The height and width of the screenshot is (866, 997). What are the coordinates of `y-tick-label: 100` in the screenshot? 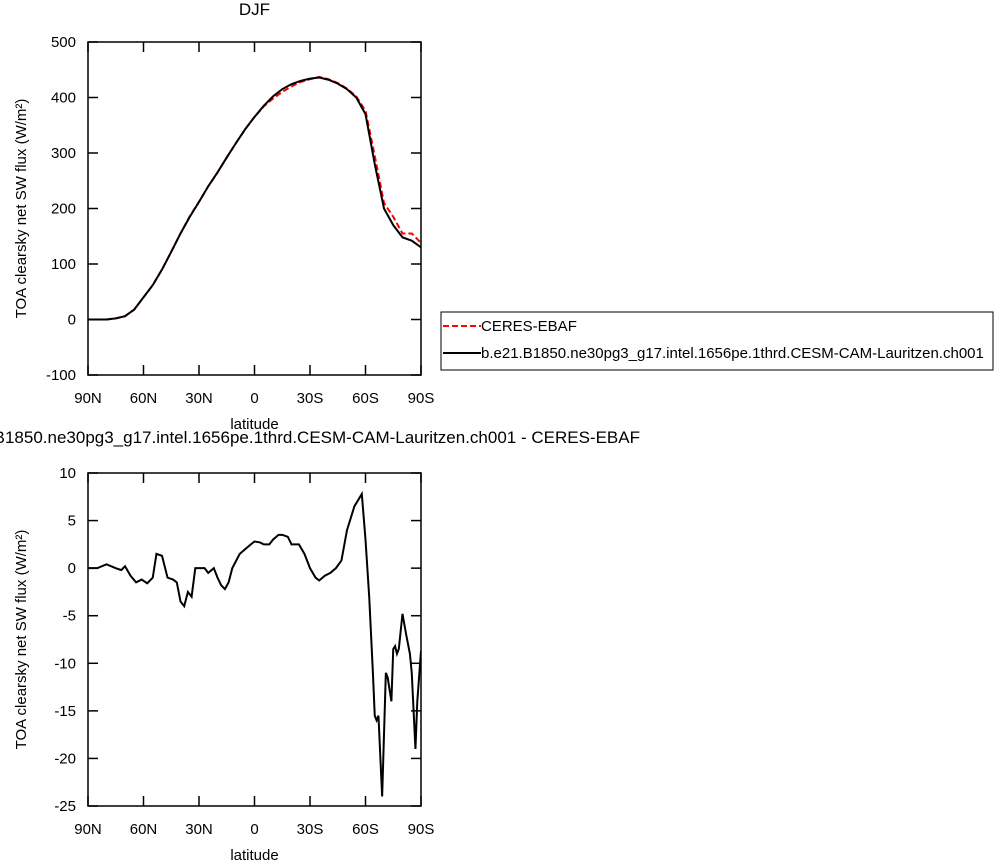 It's located at (63, 264).